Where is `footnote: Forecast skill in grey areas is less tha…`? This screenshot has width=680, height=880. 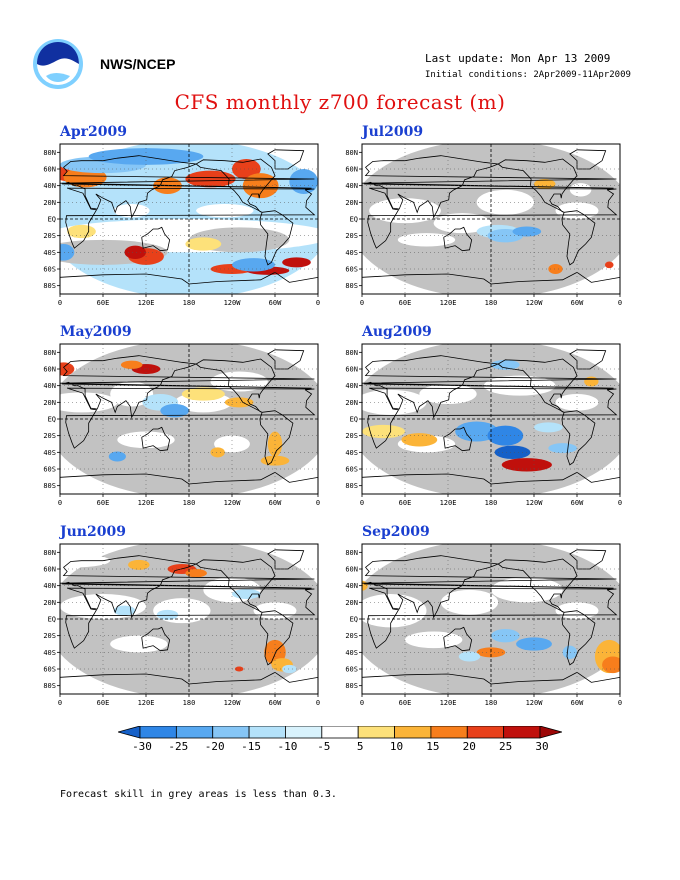 footnote: Forecast skill in grey areas is less tha… is located at coordinates (198, 794).